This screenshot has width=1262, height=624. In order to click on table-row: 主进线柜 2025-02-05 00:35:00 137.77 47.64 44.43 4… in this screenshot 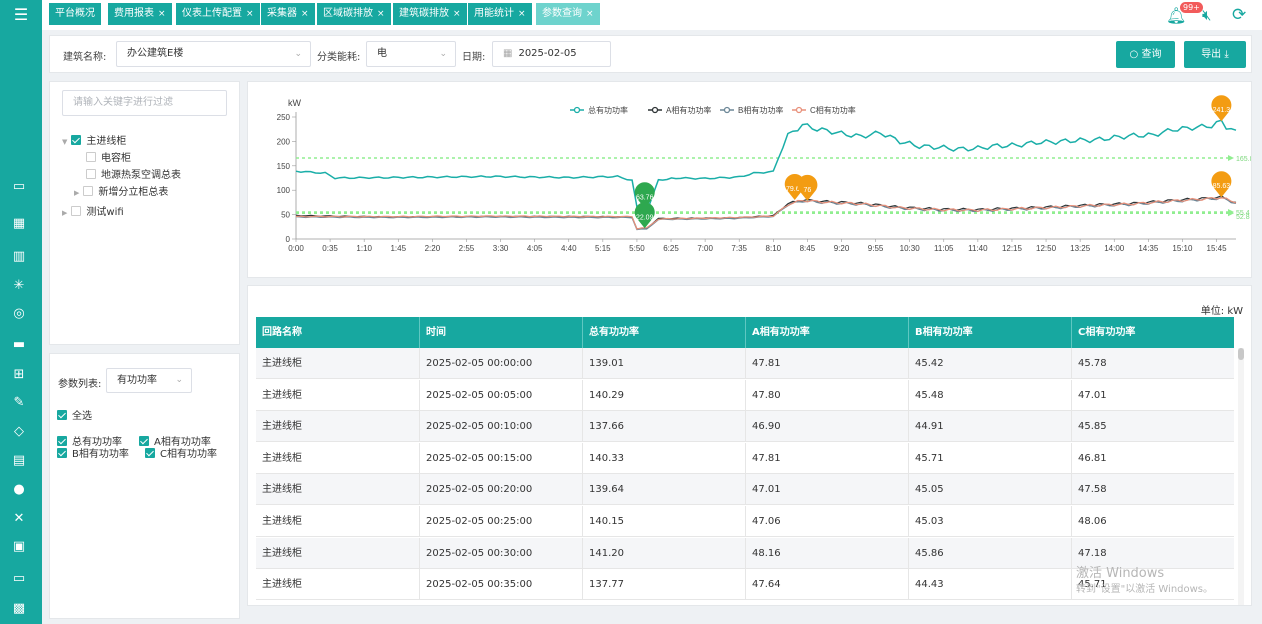, I will do `click(745, 585)`.